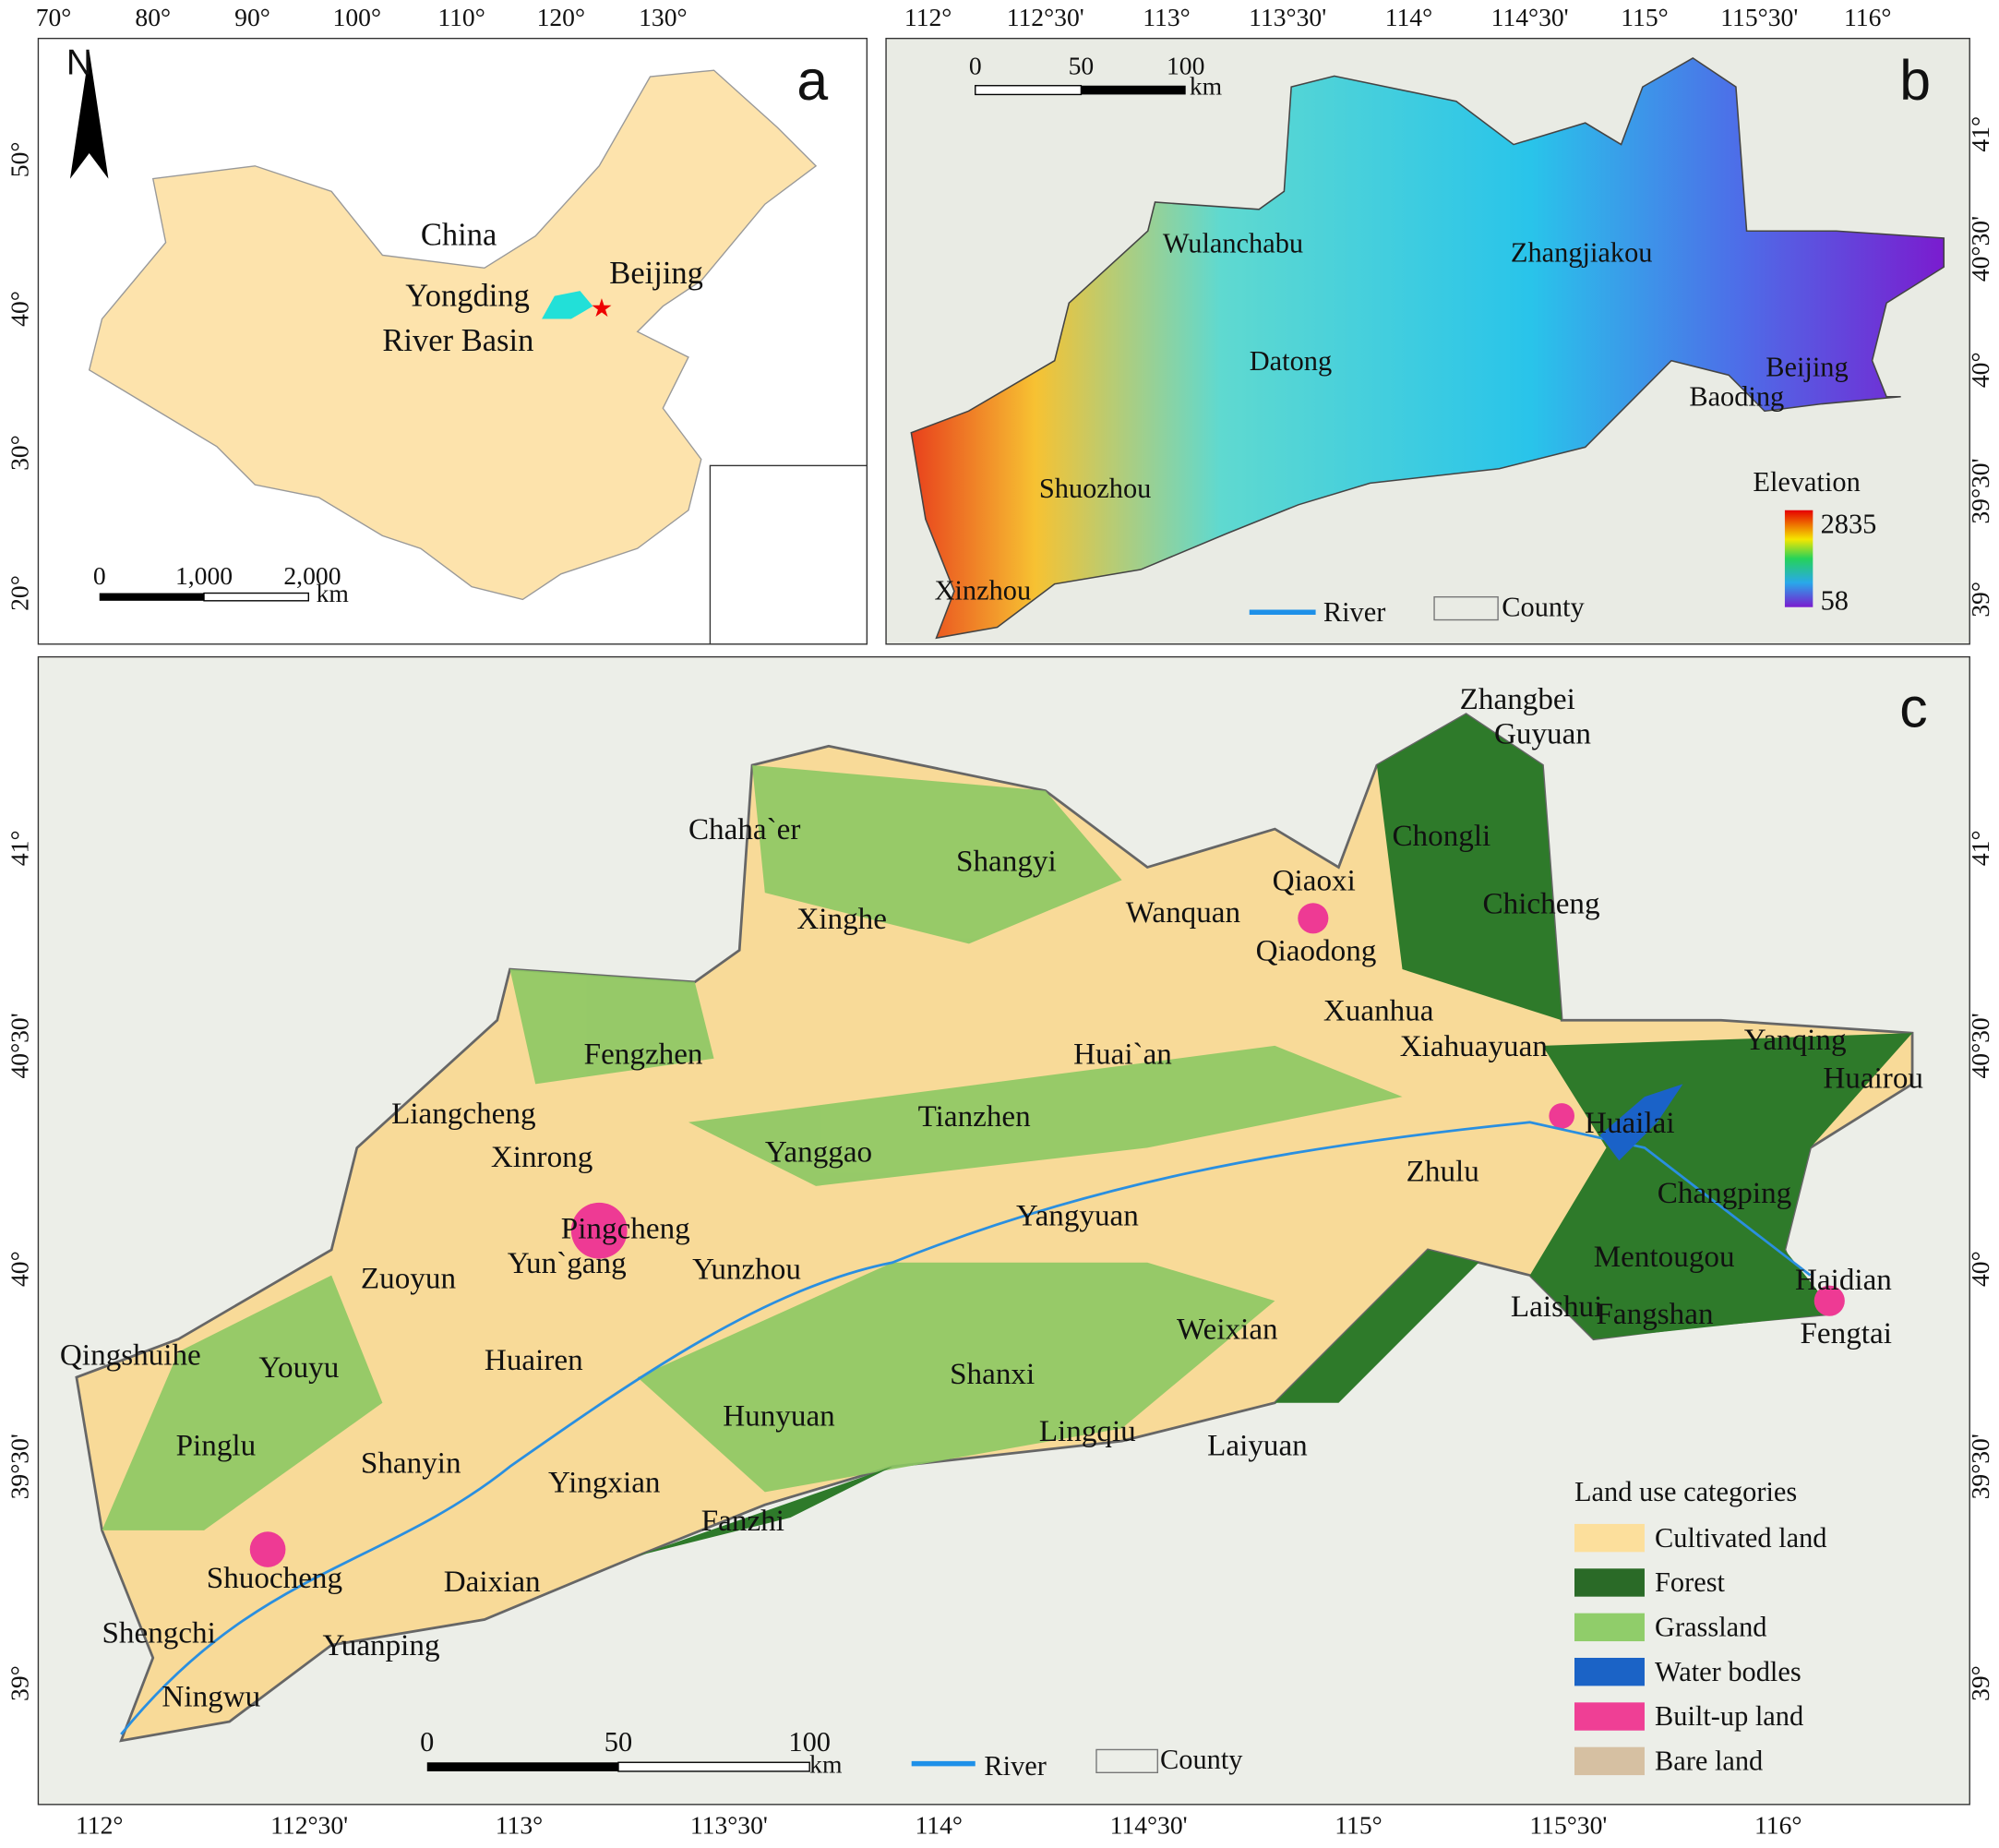 The width and height of the screenshot is (1999, 1848). I want to click on place-label: Hunyuan, so click(779, 1416).